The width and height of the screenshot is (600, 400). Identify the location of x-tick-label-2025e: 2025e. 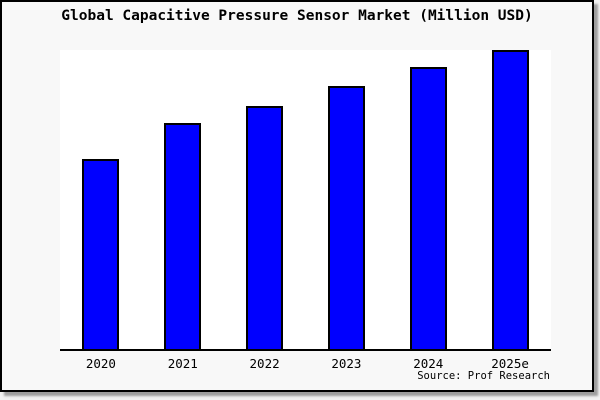
(510, 363).